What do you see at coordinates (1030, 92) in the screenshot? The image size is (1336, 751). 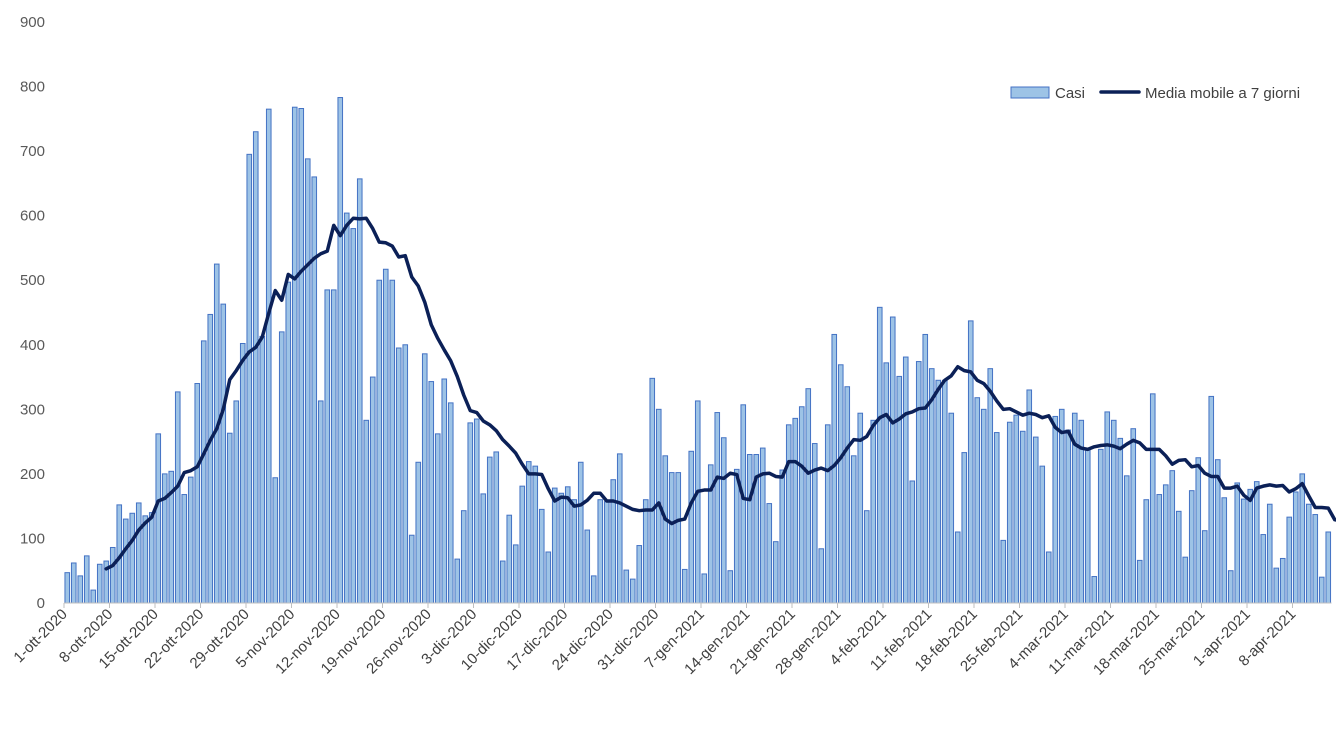 I see `legend-casi-swatch` at bounding box center [1030, 92].